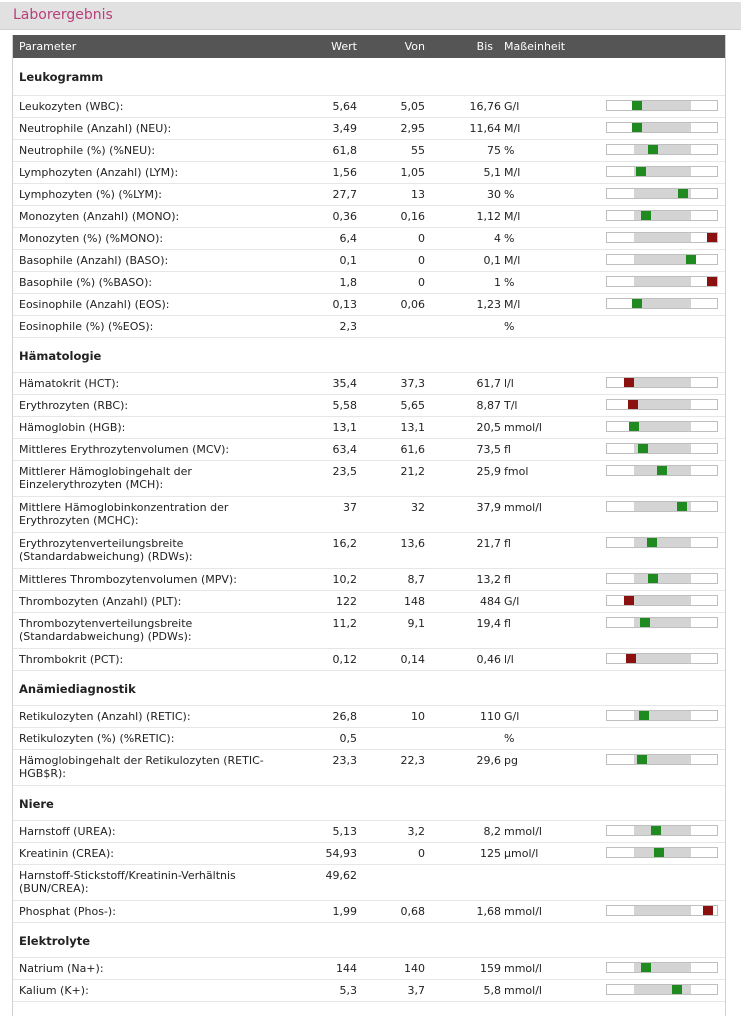 The width and height of the screenshot is (745, 1016). Describe the element at coordinates (485, 128) in the screenshot. I see `range-to-cell: 11,64` at that location.